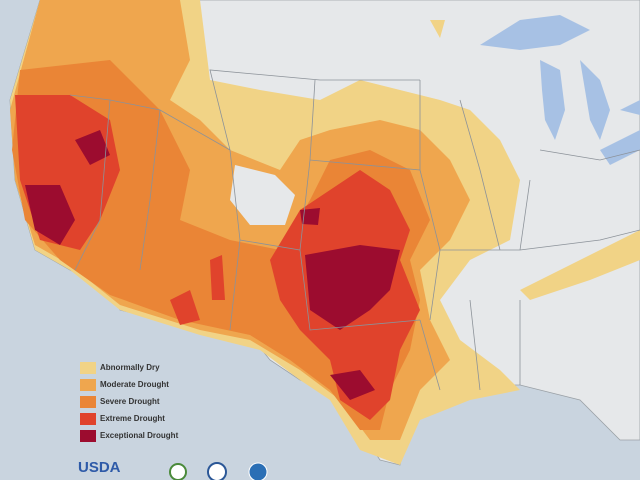 Image resolution: width=640 pixels, height=480 pixels. What do you see at coordinates (139, 435) in the screenshot?
I see `legend-label: Exceptional Drought` at bounding box center [139, 435].